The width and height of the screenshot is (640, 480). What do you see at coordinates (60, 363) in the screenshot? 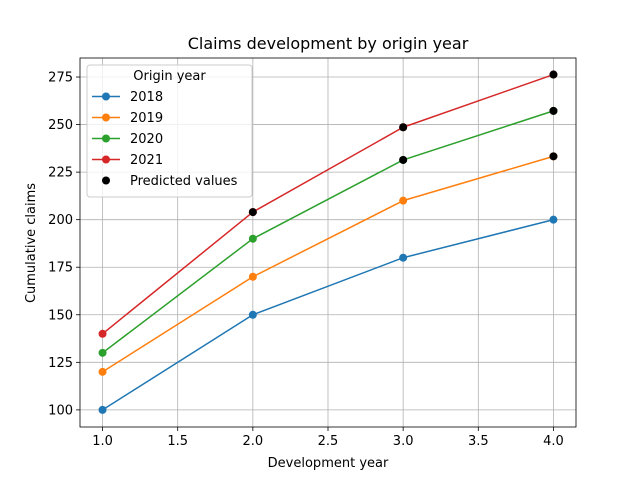
I see `y-tick-label: 125` at bounding box center [60, 363].